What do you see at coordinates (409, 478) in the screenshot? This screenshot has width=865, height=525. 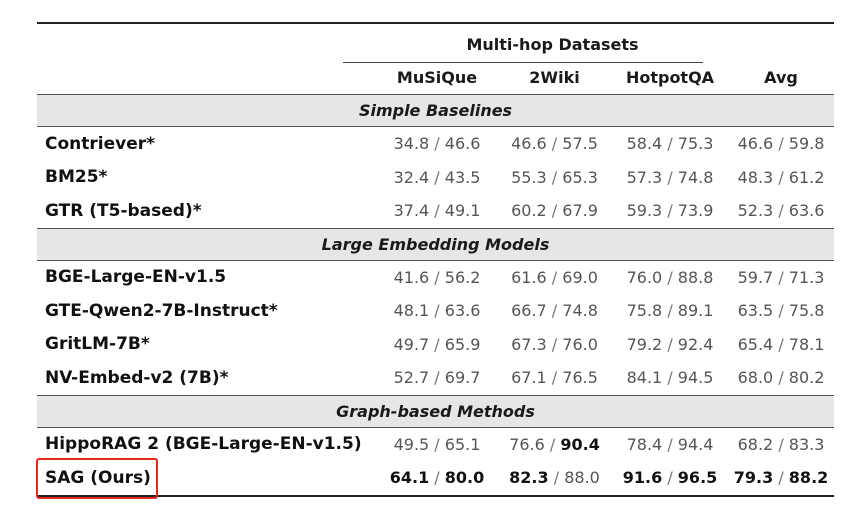 I see `em-score: 64.1` at bounding box center [409, 478].